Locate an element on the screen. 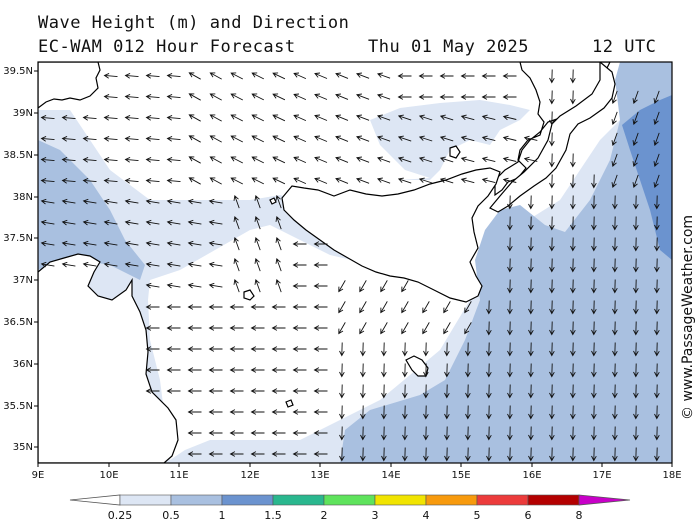 The width and height of the screenshot is (700, 525). lipari-land is located at coordinates (455, 152).